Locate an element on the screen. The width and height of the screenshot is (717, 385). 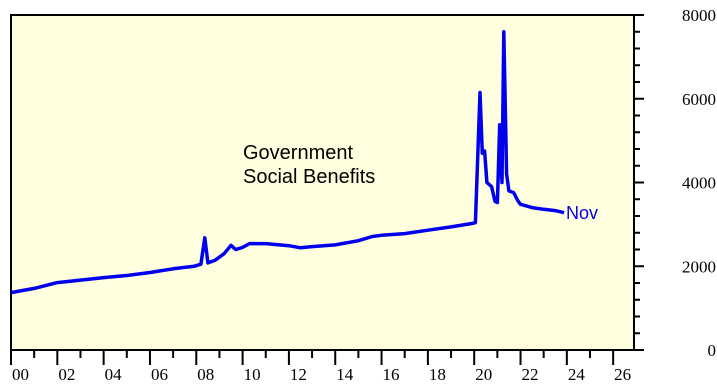
y-tick-label: 4000 is located at coordinates (699, 183).